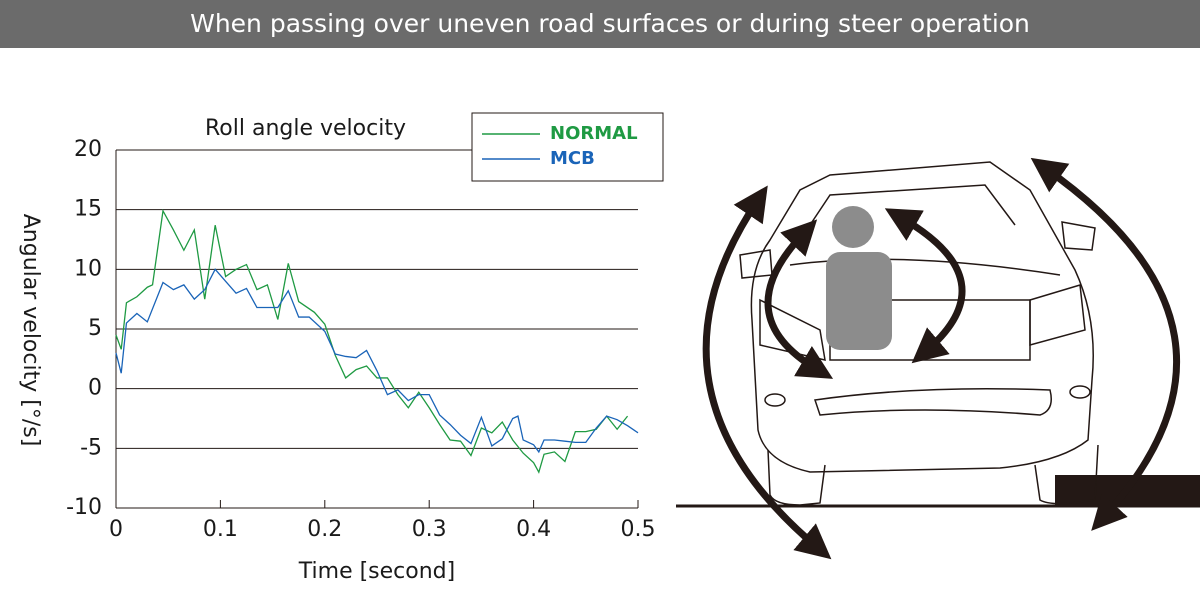  I want to click on y-axis-label: Angular velocity [°/s], so click(30, 330).